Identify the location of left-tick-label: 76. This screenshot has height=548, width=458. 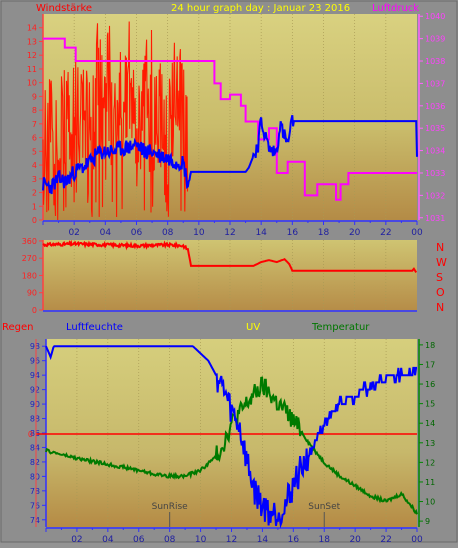
(35, 505).